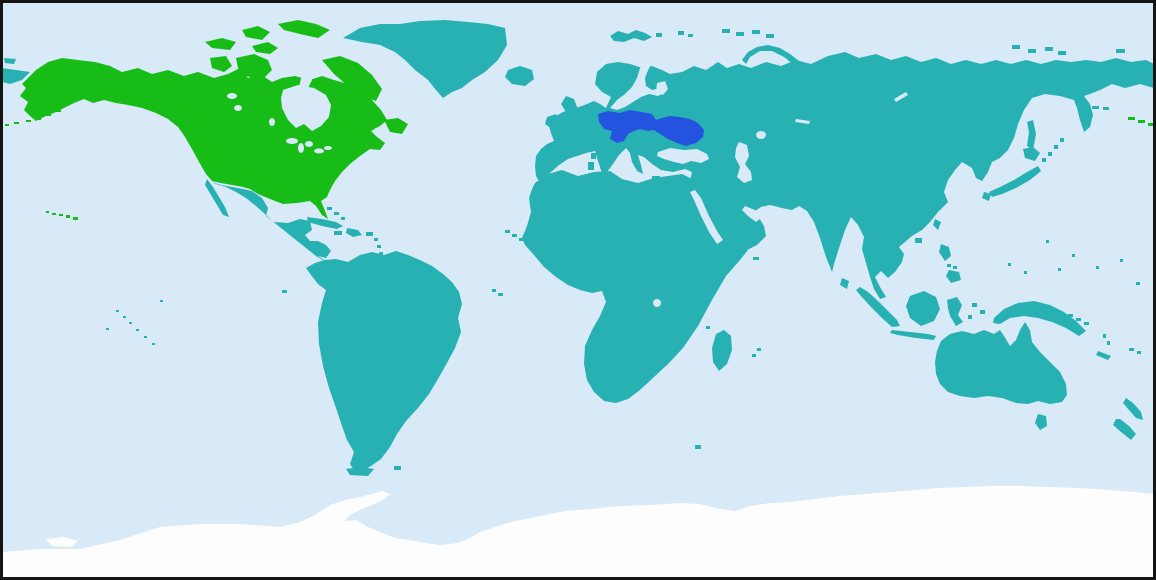 Image resolution: width=1156 pixels, height=580 pixels. I want to click on tierra-del-fuego, so click(360, 471).